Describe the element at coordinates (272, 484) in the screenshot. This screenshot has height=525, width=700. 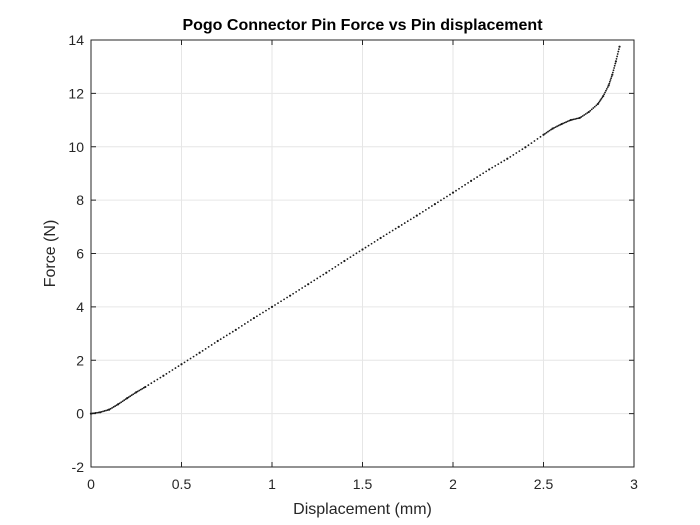
I see `x-tick-label: 1` at that location.